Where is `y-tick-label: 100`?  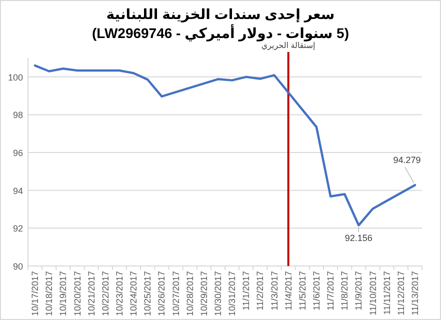
y-tick-label: 100 is located at coordinates (15, 77).